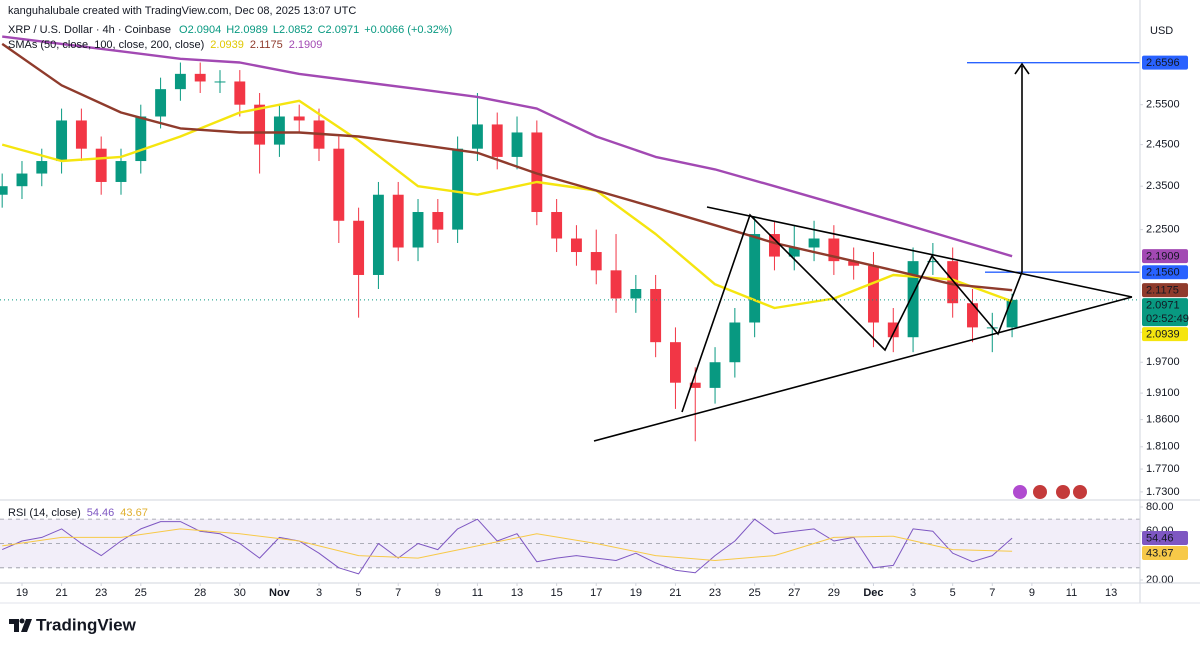 The image size is (1200, 647). What do you see at coordinates (398, 593) in the screenshot?
I see `x-tick-label: 7` at bounding box center [398, 593].